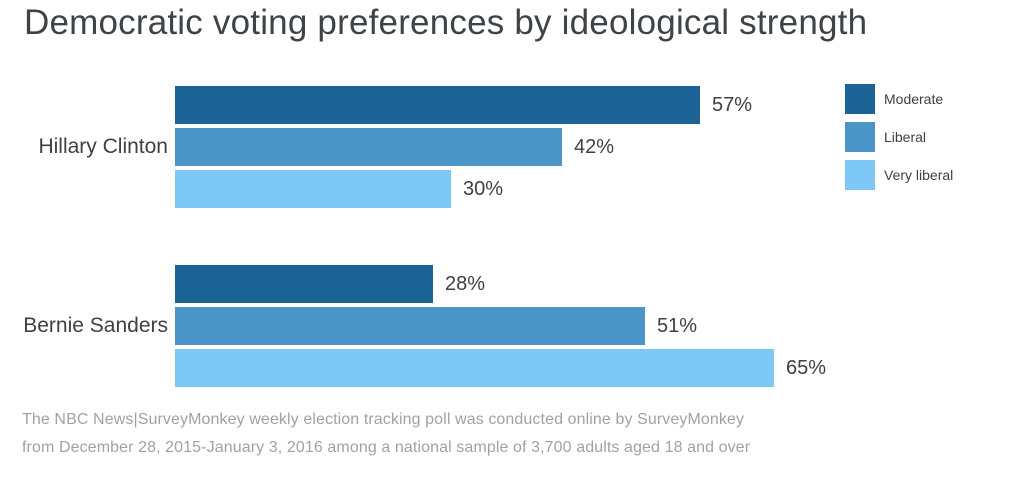 The width and height of the screenshot is (1024, 485). What do you see at coordinates (483, 189) in the screenshot?
I see `value-label: 30%` at bounding box center [483, 189].